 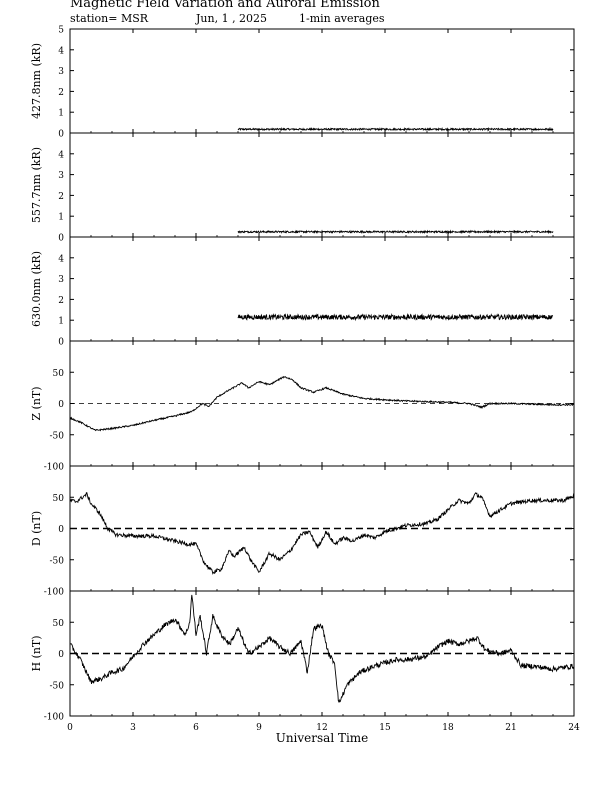 What do you see at coordinates (342, 18) in the screenshot?
I see `averaging-label: 1-min averages` at bounding box center [342, 18].